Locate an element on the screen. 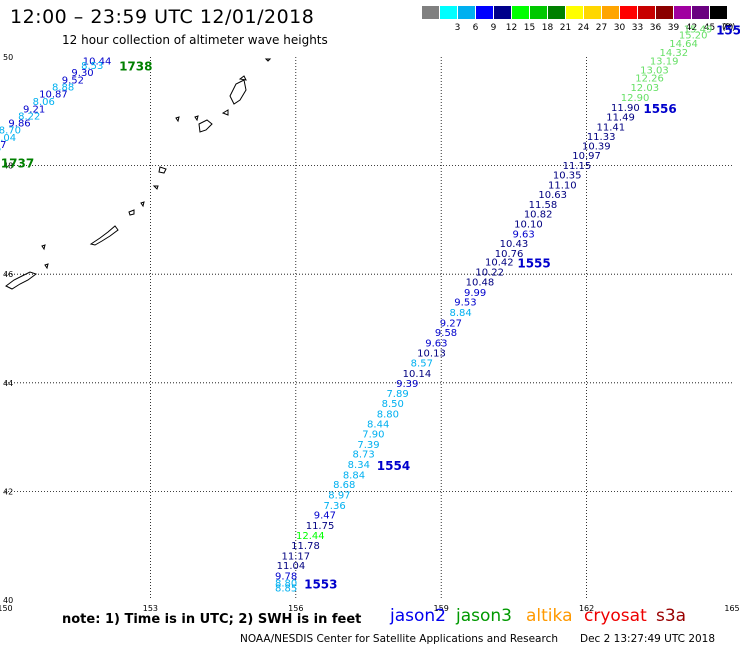 The height and width of the screenshot is (650, 740). wave-height-value: 11.41 is located at coordinates (611, 127).